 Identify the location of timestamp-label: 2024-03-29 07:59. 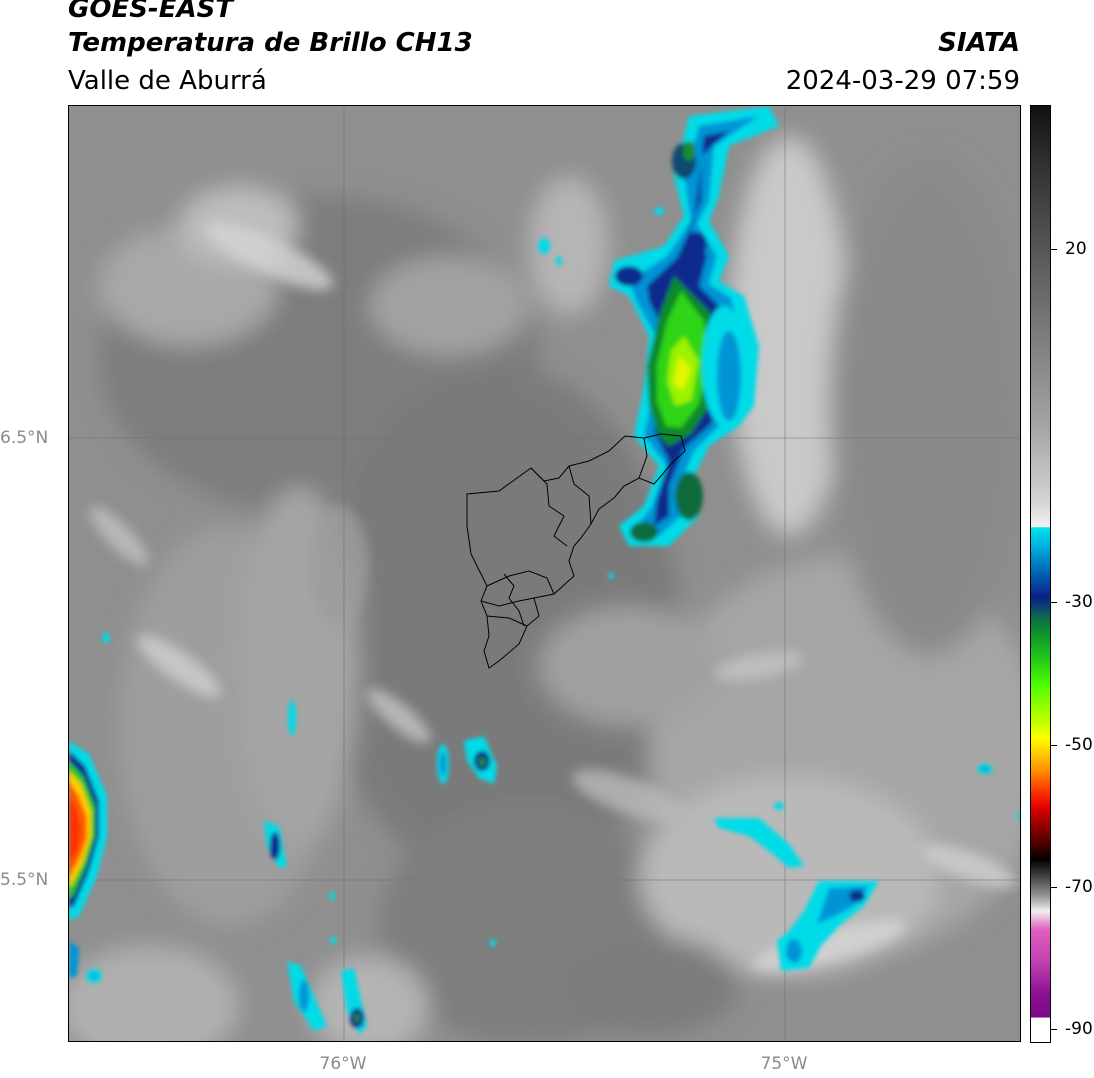
(902, 81).